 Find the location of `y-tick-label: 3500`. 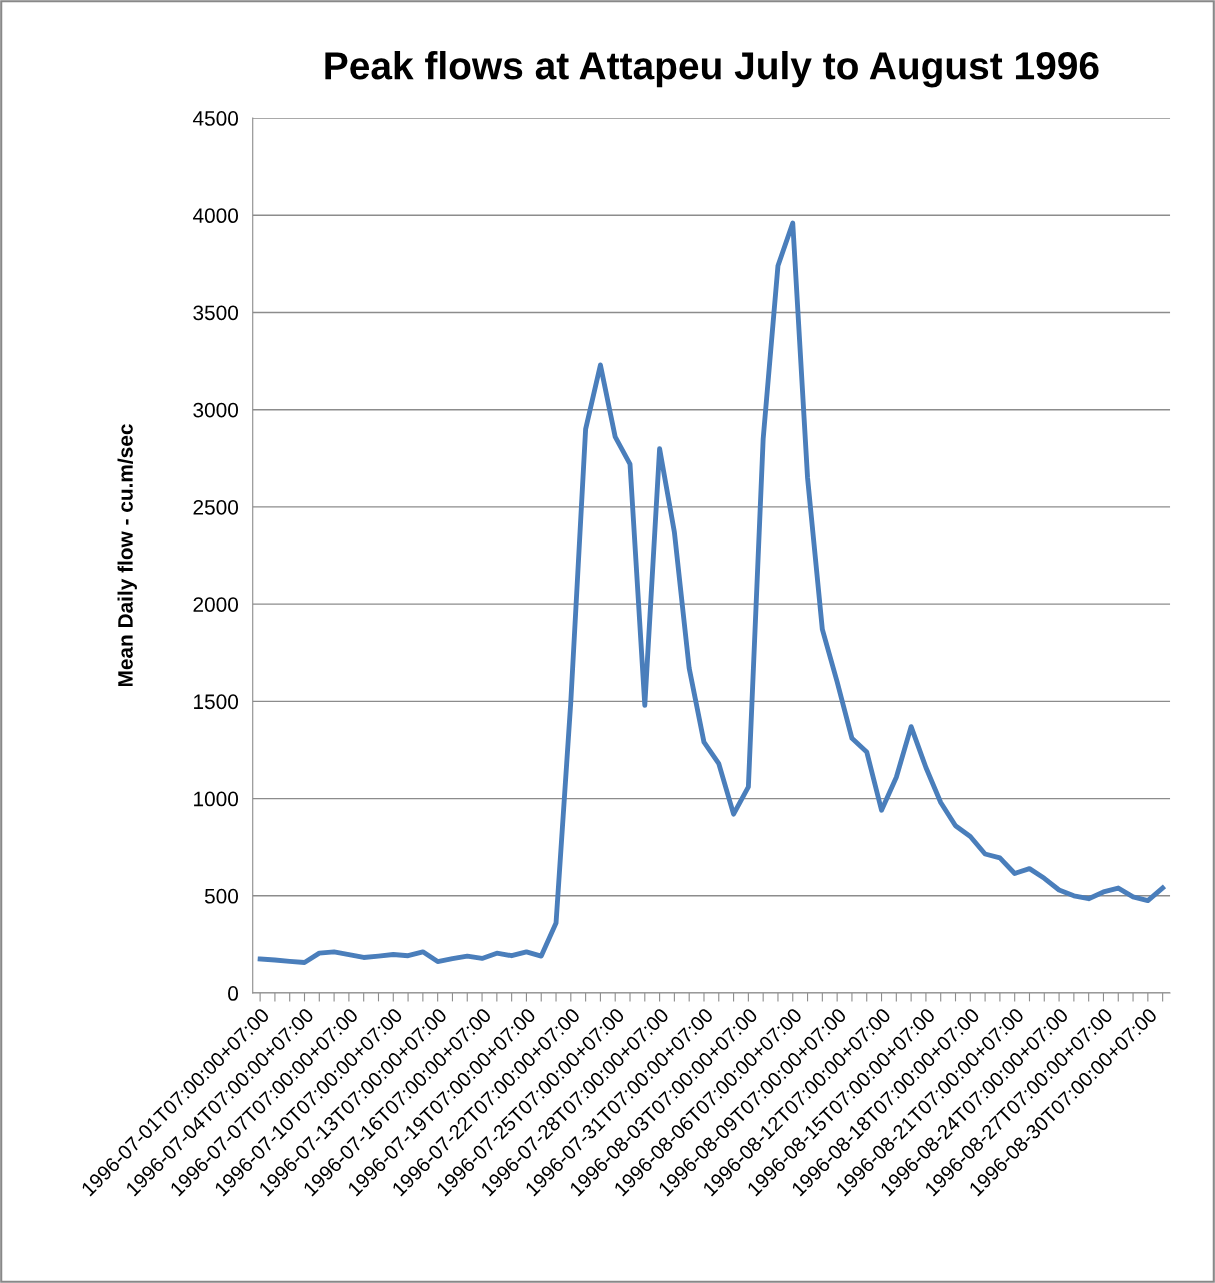

y-tick-label: 3500 is located at coordinates (216, 313).